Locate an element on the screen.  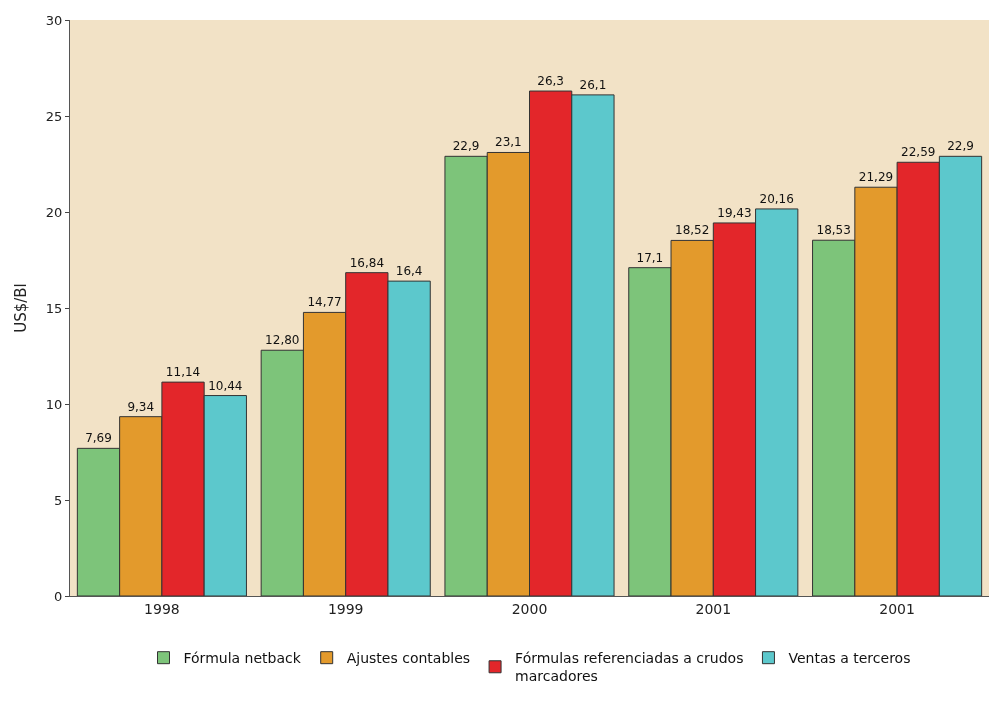
data-label: 18,53 is located at coordinates (833, 230).